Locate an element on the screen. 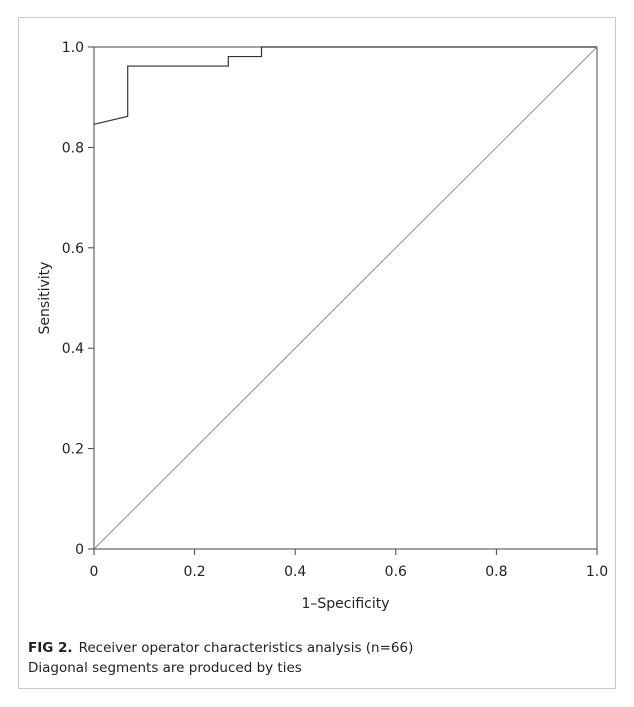  x-tick-label: 0.8 is located at coordinates (496, 572).